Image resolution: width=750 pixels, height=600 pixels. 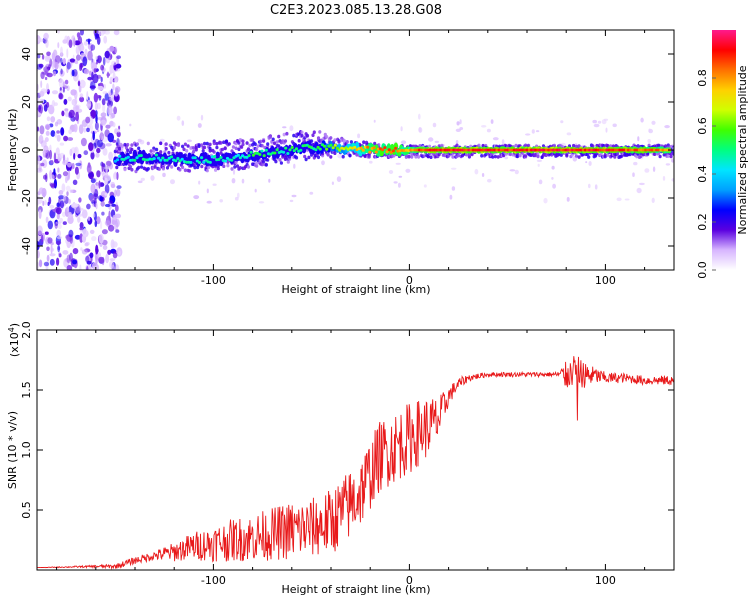 I want to click on colorbar-tick-label: 0.2, so click(x=702, y=222).